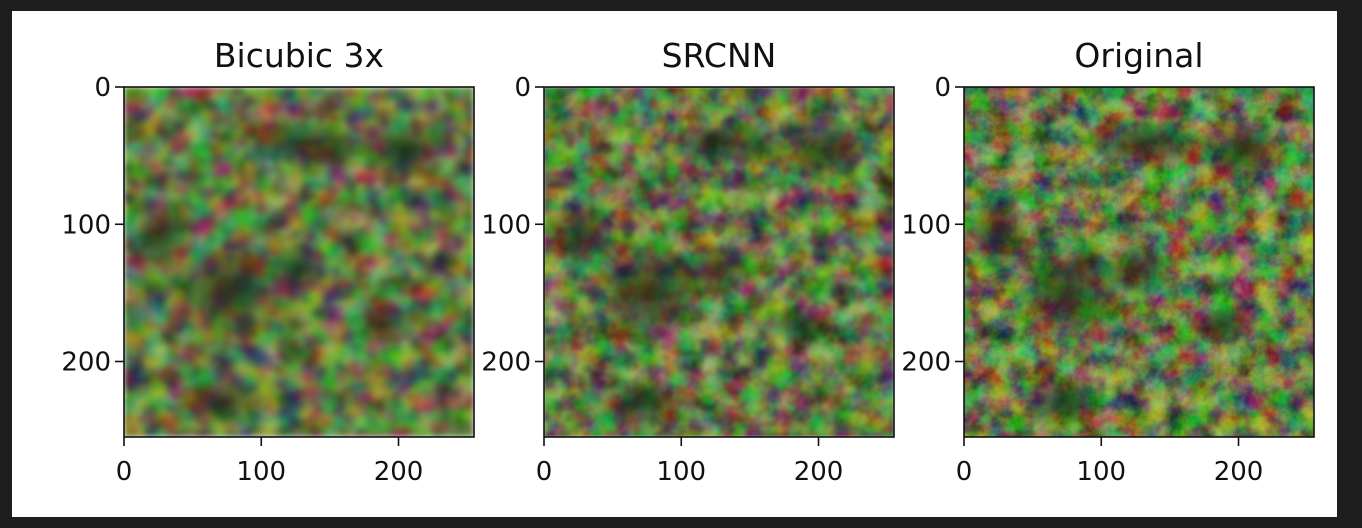 This screenshot has height=528, width=1362. What do you see at coordinates (1138, 55) in the screenshot?
I see `panel-title: Original` at bounding box center [1138, 55].